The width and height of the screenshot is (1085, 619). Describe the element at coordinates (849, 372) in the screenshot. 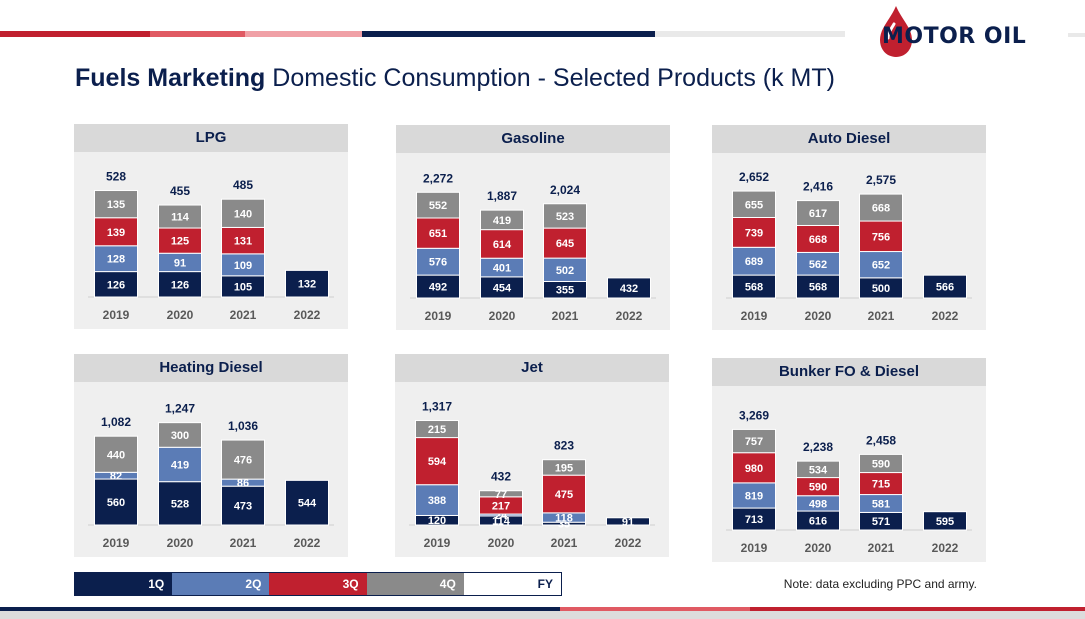

I see `chart-title: Bunker FO & Diesel` at that location.